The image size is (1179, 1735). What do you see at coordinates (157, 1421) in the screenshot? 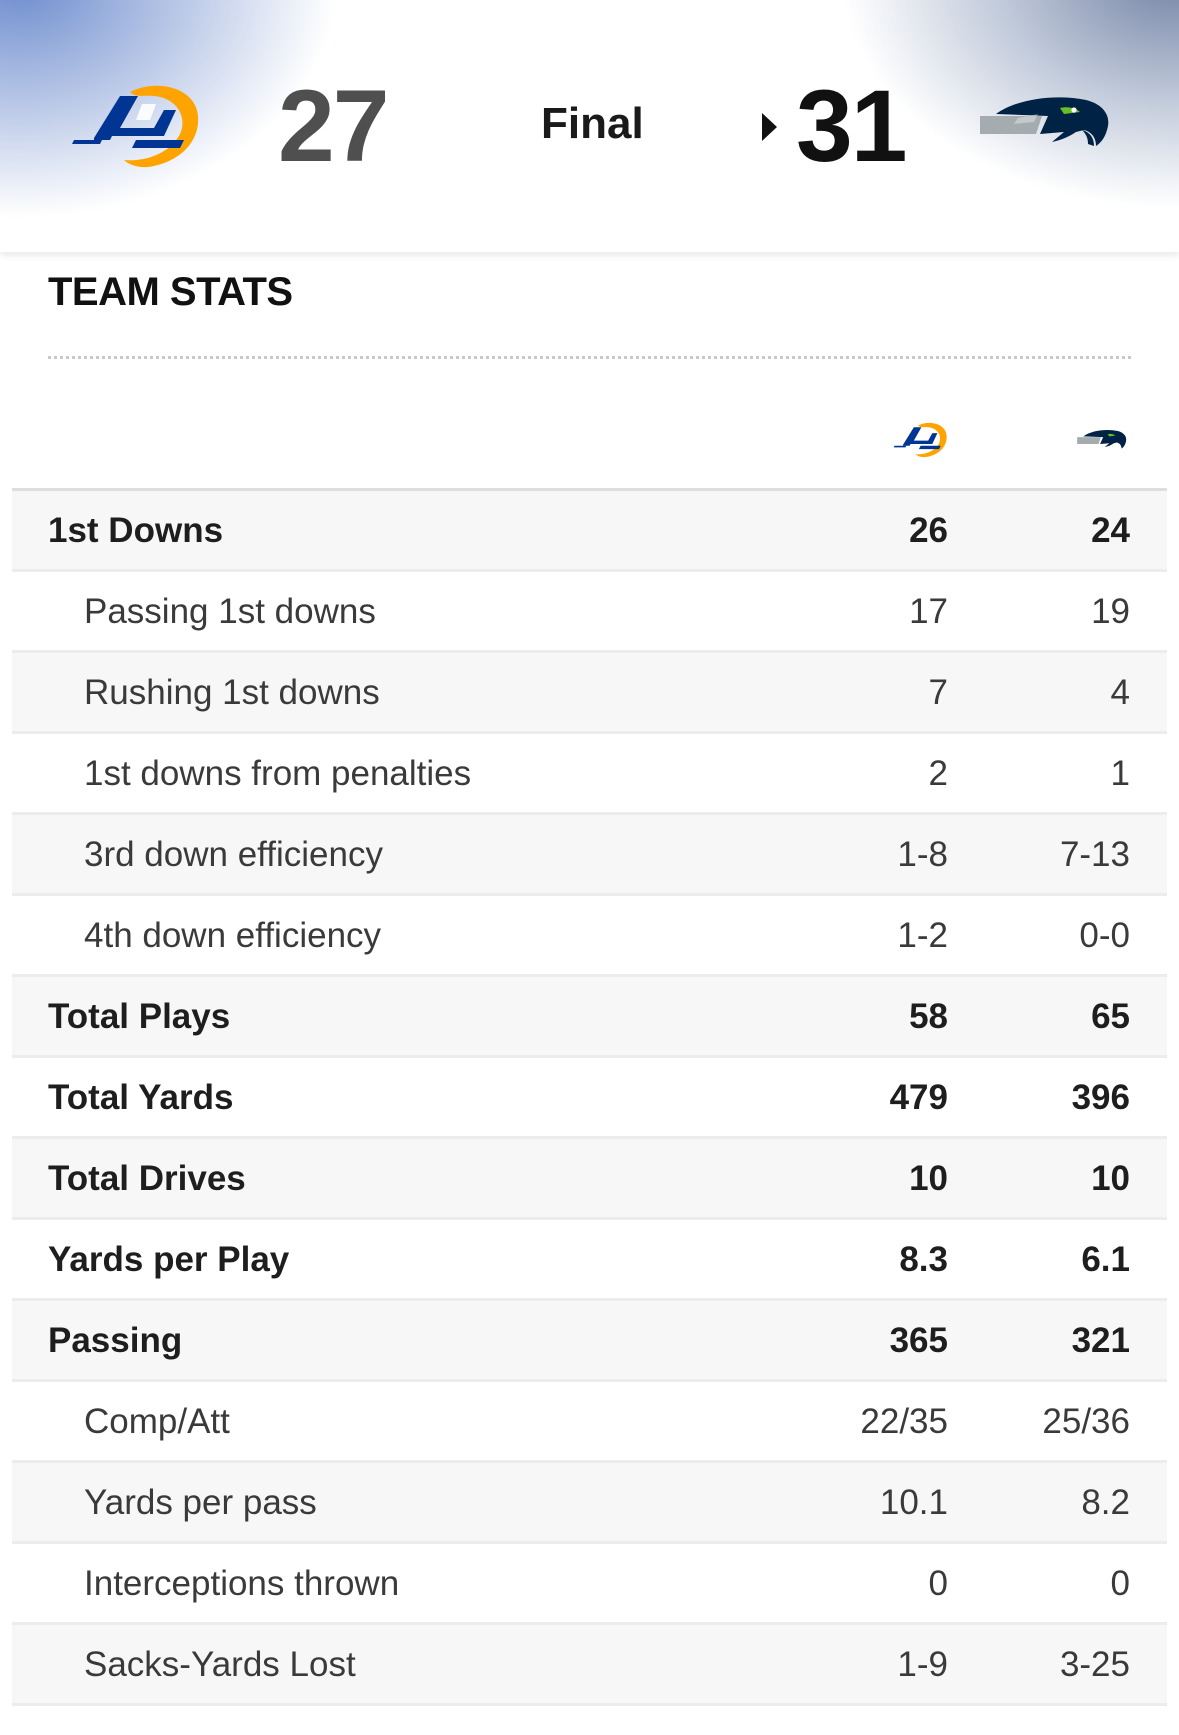
I see `stat-label: Comp/Att` at bounding box center [157, 1421].